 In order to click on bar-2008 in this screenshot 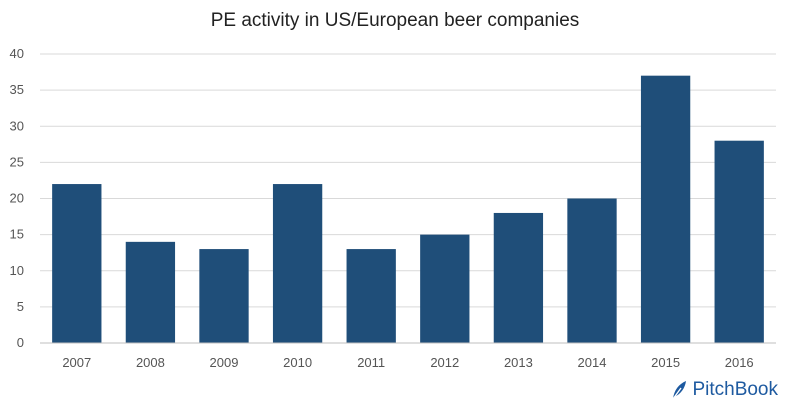, I will do `click(150, 292)`.